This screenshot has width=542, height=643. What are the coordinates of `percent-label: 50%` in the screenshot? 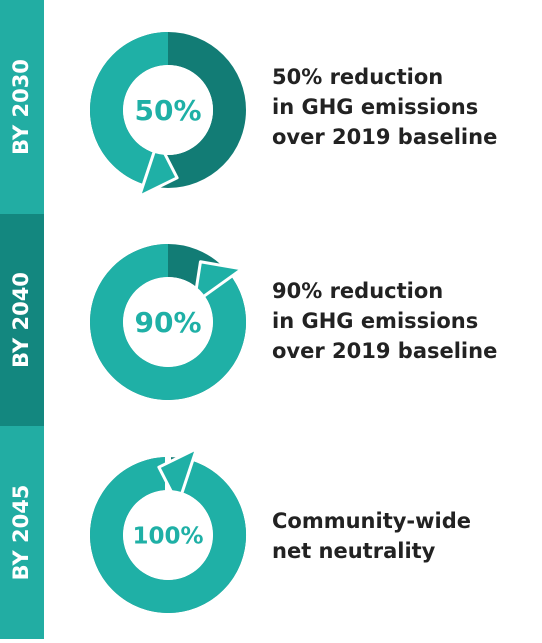 It's located at (167, 110).